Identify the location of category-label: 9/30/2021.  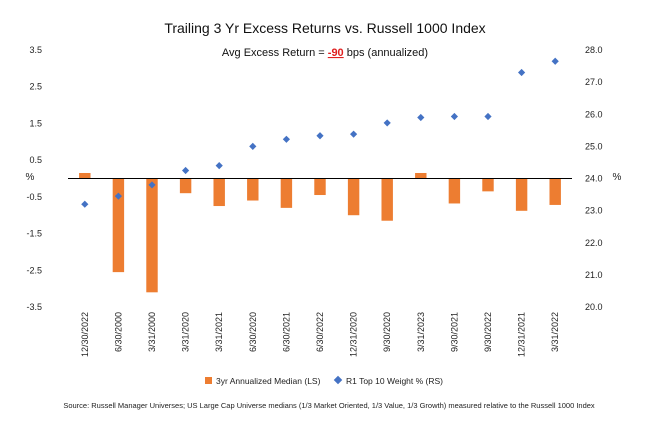
(454, 332).